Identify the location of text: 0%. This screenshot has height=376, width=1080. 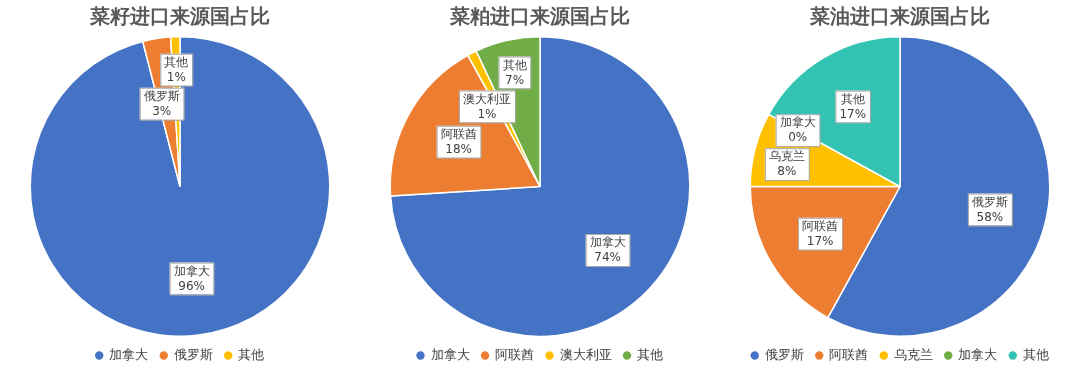
(798, 137).